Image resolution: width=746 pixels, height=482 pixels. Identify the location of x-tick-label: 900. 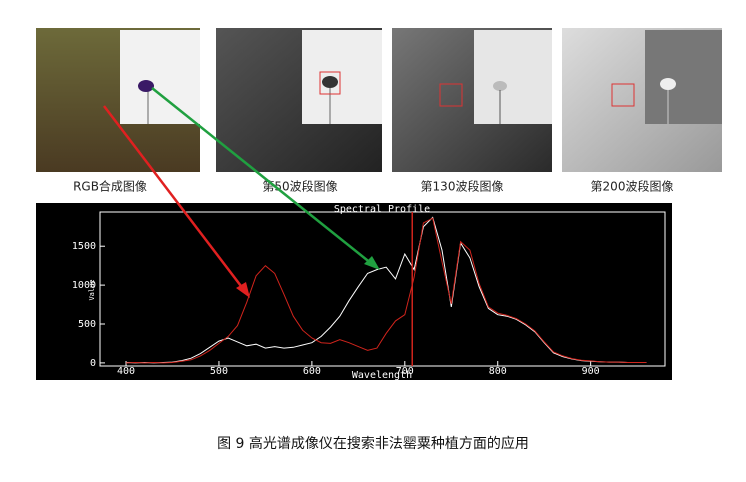
(591, 371).